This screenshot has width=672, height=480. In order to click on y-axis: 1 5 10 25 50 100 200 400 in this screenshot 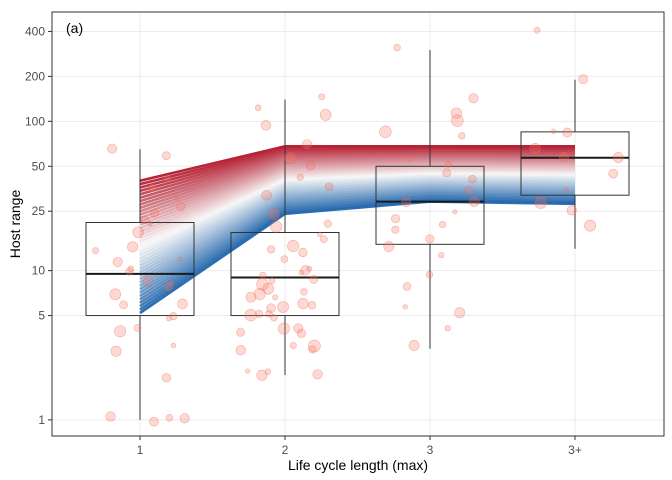, I will do `click(38, 225)`.